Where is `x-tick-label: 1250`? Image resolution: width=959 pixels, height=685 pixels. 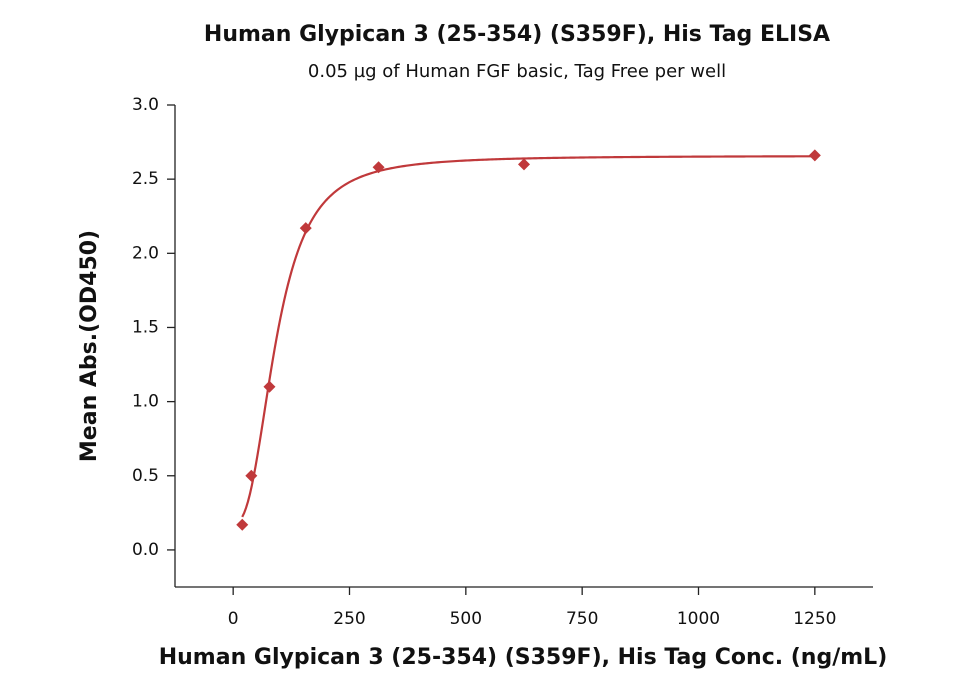 x-tick-label: 1250 is located at coordinates (814, 619).